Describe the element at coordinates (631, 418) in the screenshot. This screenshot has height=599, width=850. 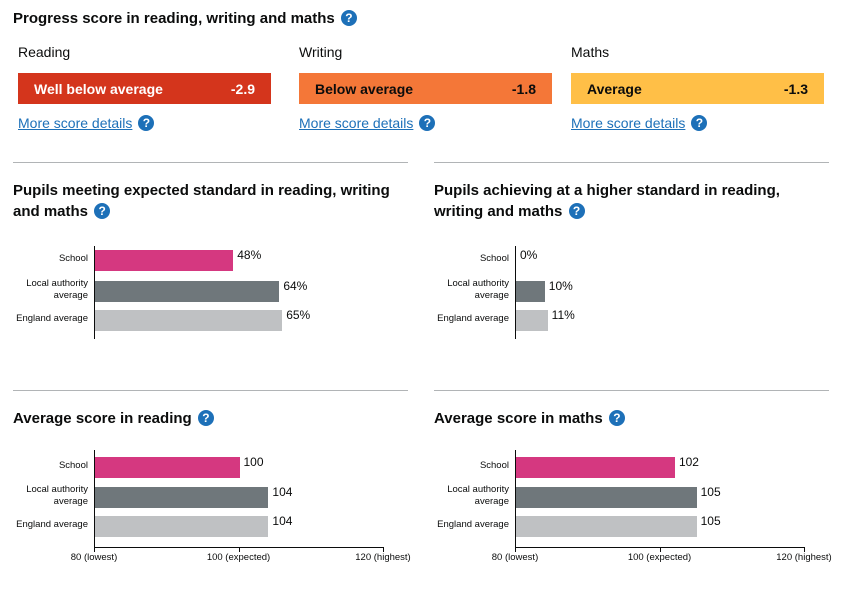
I see `chart-title: Average score in maths ?` at that location.